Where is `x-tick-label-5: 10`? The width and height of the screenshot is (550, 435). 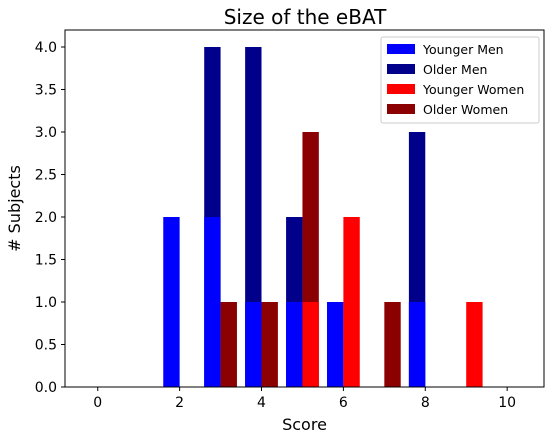
x-tick-label-5: 10 is located at coordinates (507, 403).